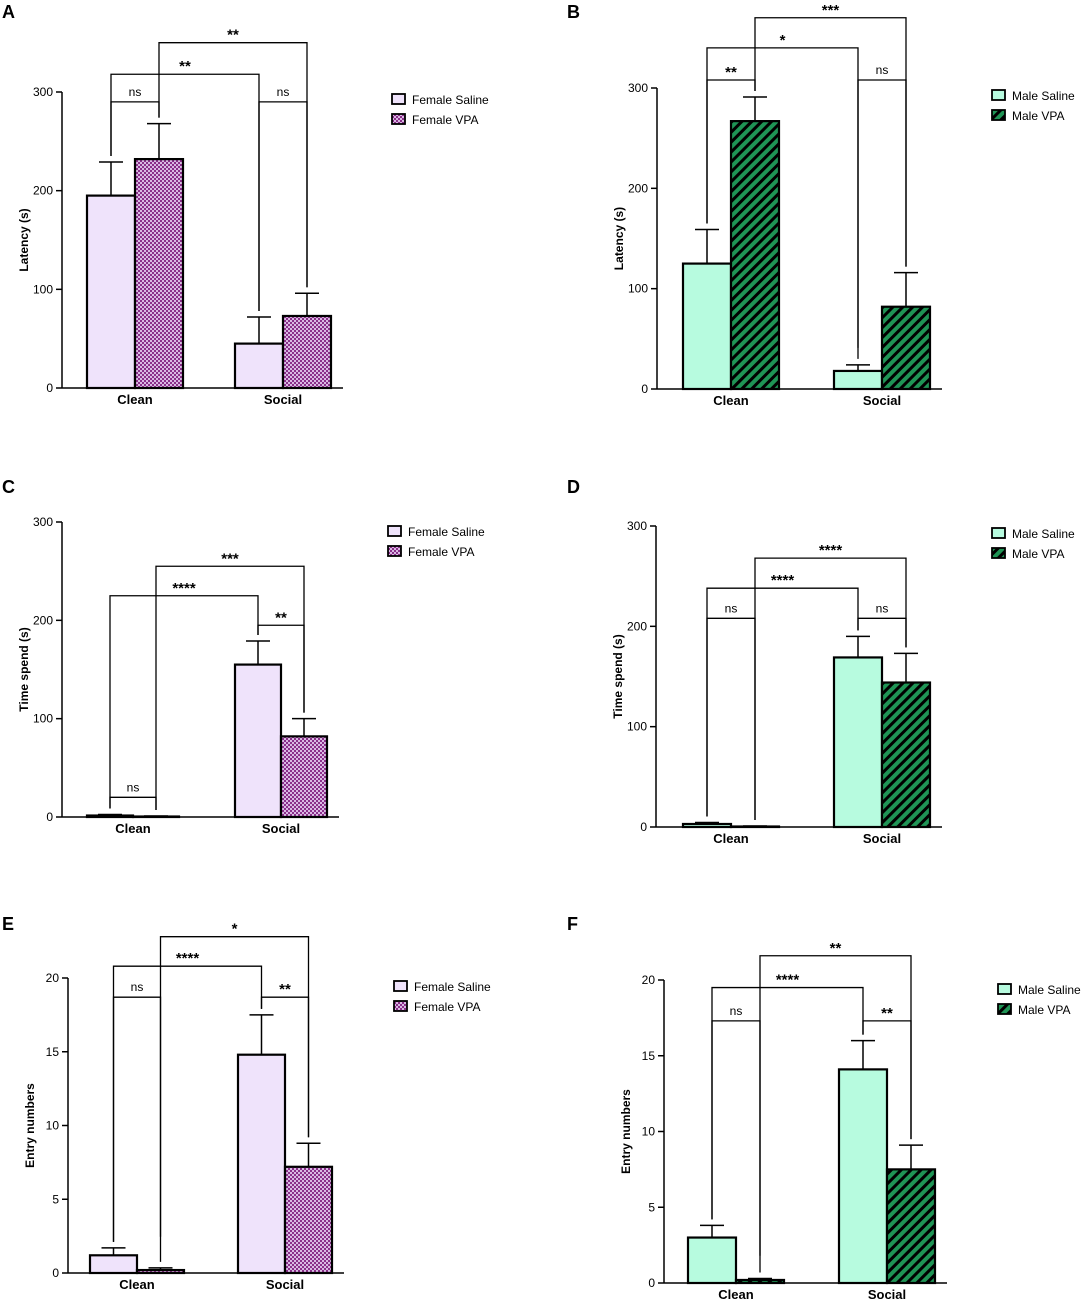  Describe the element at coordinates (626, 1131) in the screenshot. I see `y-axis-title: Entry numbers` at that location.